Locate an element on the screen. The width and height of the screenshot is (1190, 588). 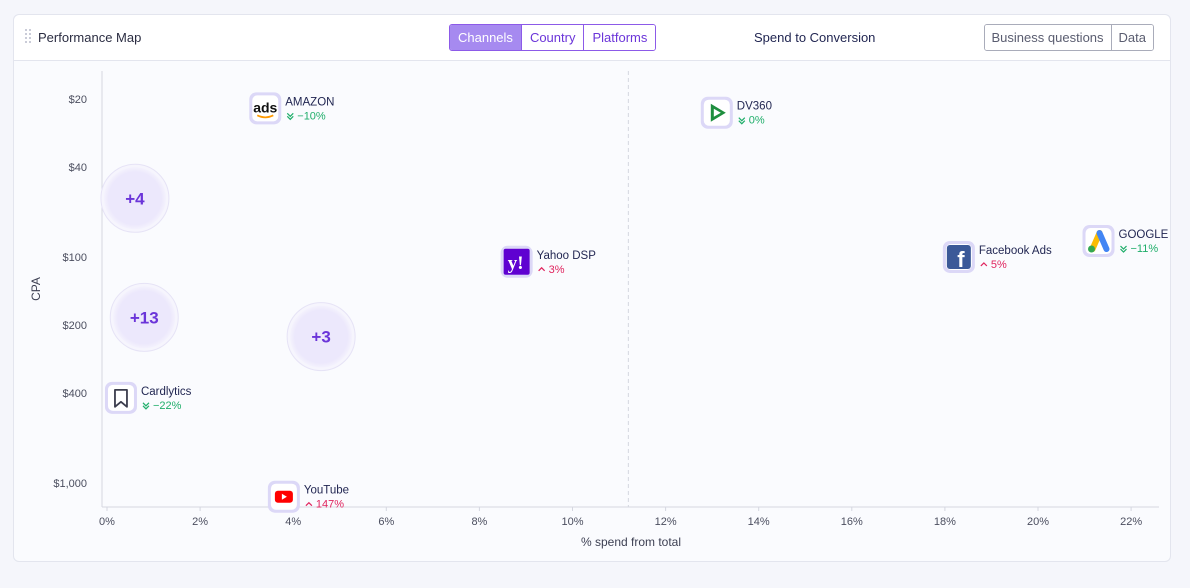
facebook-bg is located at coordinates (958, 256).